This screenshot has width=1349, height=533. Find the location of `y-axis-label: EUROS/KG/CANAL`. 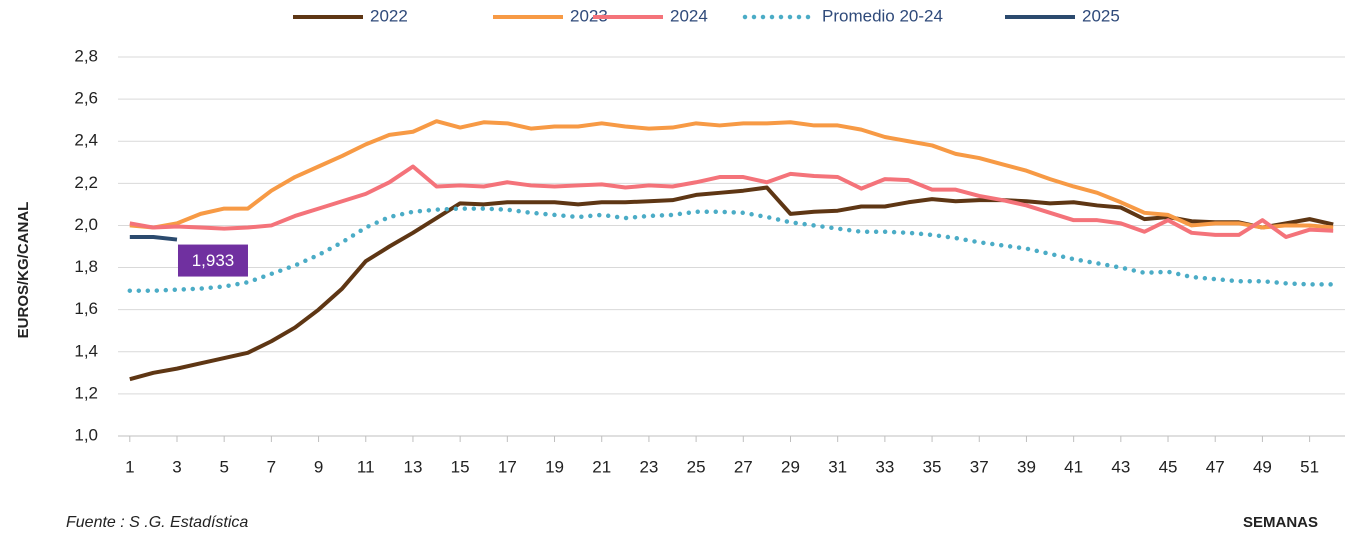

y-axis-label: EUROS/KG/CANAL is located at coordinates (23, 270).